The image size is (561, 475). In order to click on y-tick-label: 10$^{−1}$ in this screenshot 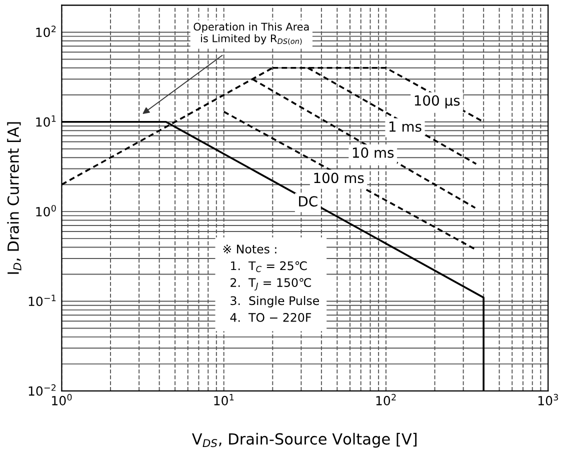, I will do `click(42, 300)`.